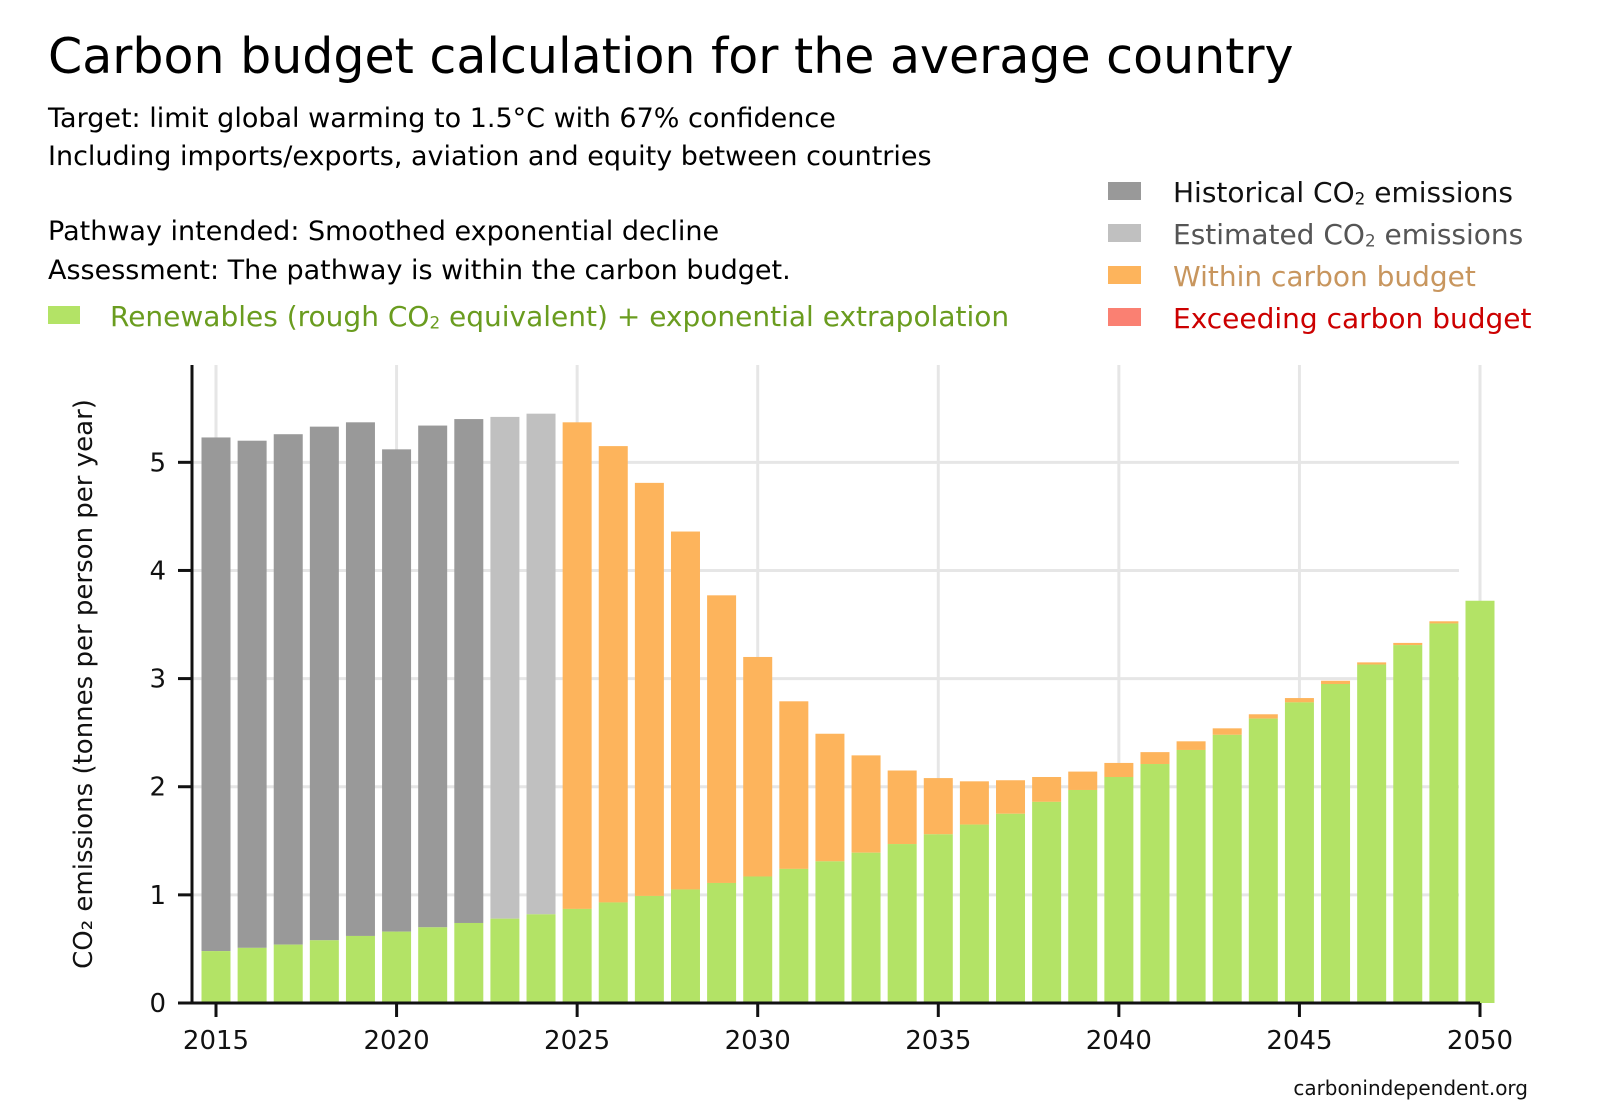 This screenshot has width=1600, height=1120. Describe the element at coordinates (157, 463) in the screenshot. I see `y-tick-label: 5` at that location.